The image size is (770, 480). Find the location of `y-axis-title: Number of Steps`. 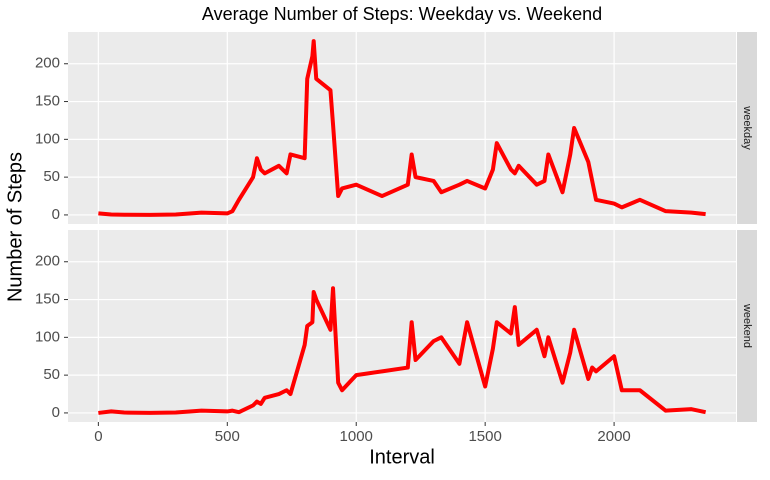

y-axis-title: Number of Steps is located at coordinates (15, 227).